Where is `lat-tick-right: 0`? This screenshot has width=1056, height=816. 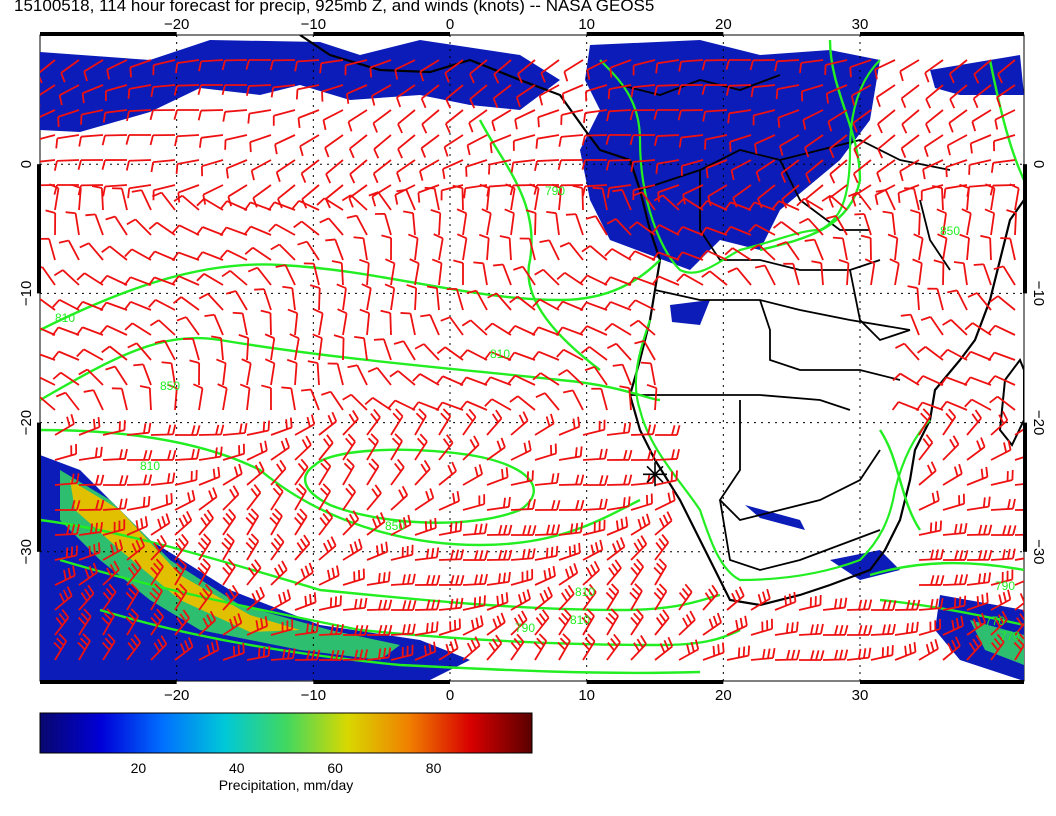 lat-tick-right: 0 is located at coordinates (1038, 164).